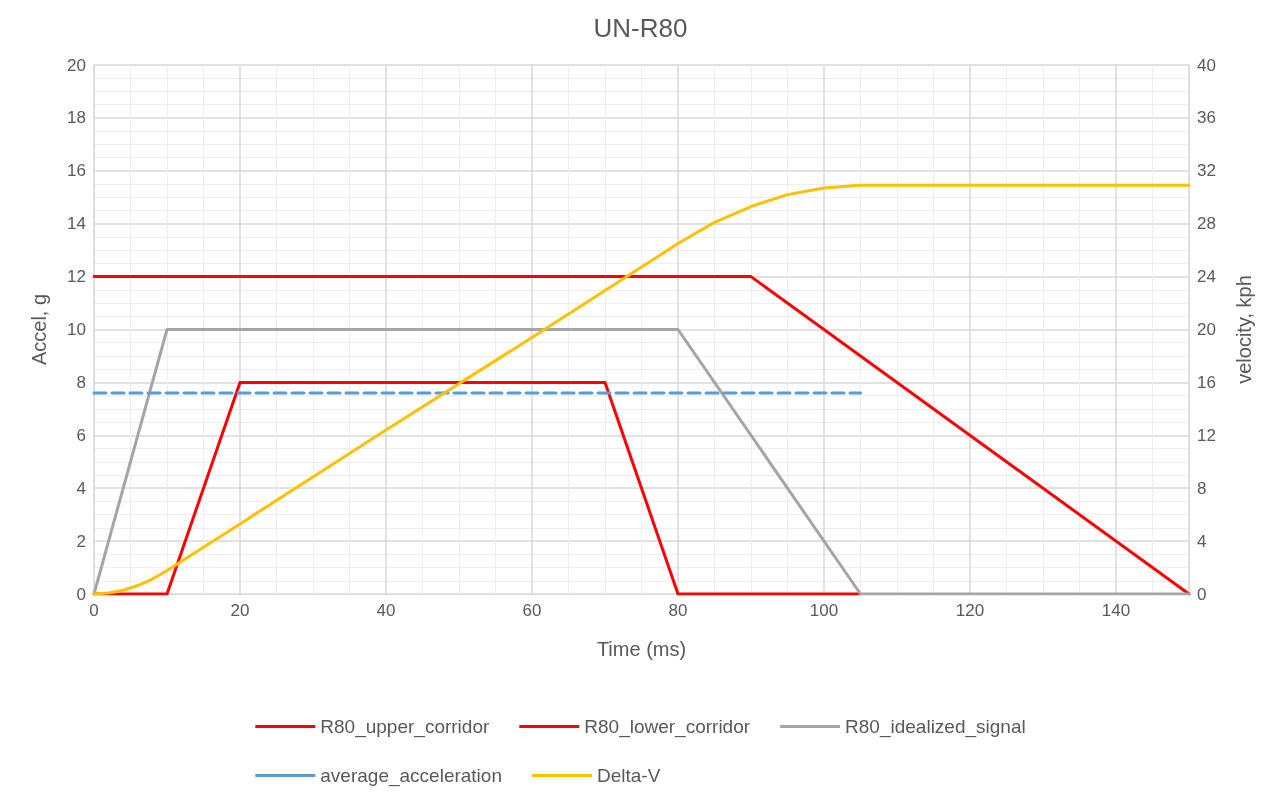  Describe the element at coordinates (667, 727) in the screenshot. I see `legend-label: R80_lower_corridor` at that location.